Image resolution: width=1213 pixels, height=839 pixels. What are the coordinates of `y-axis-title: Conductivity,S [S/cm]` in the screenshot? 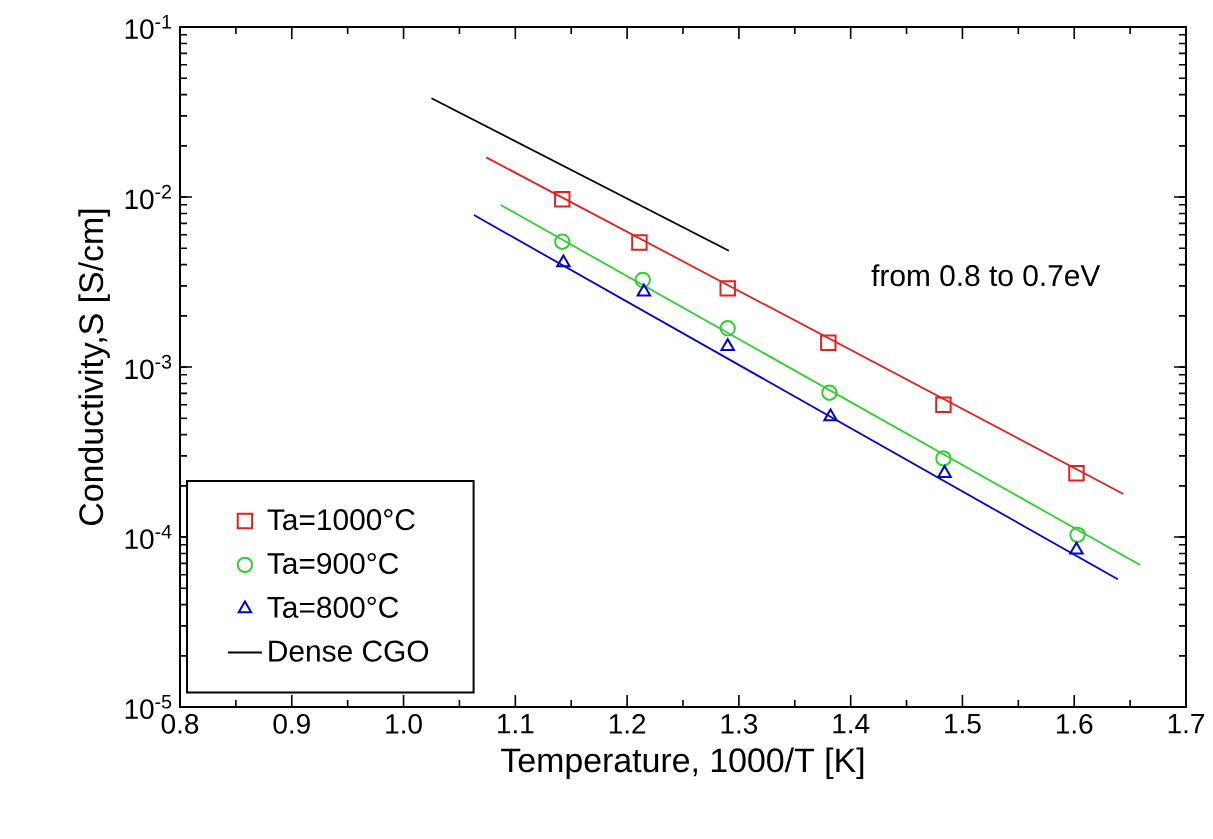 It's located at (94, 367).